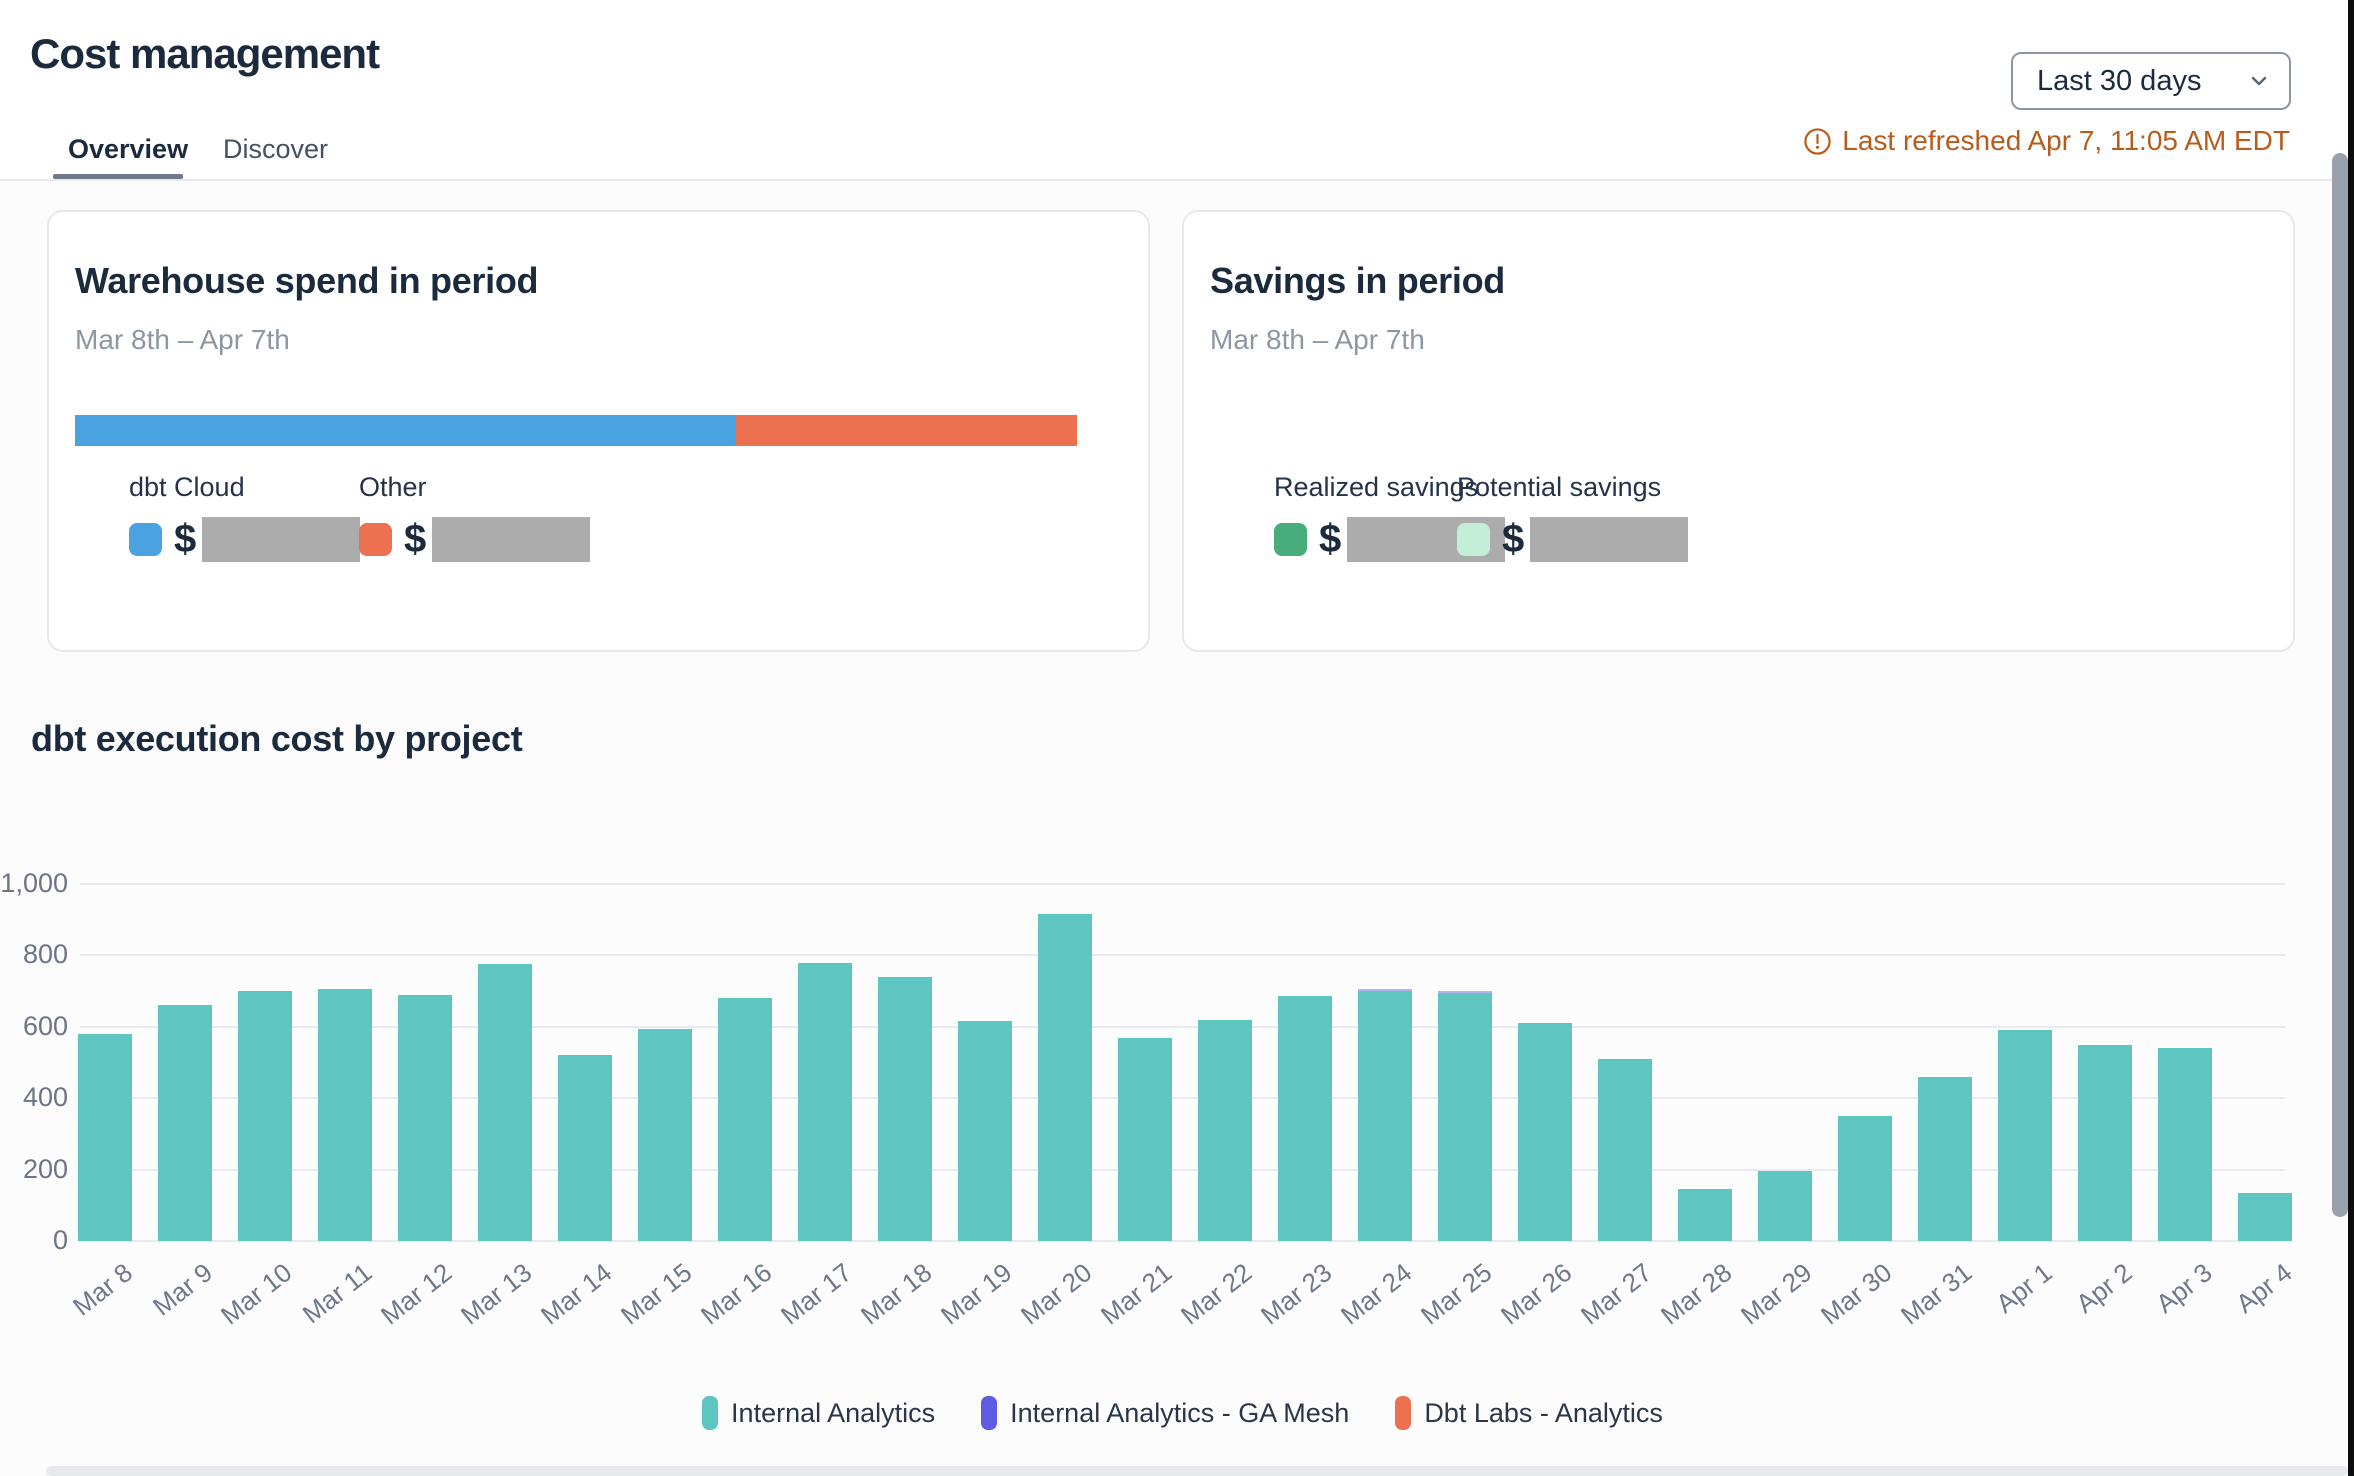 The height and width of the screenshot is (1476, 2354). Describe the element at coordinates (205, 53) in the screenshot. I see `page-title: Cost management` at that location.